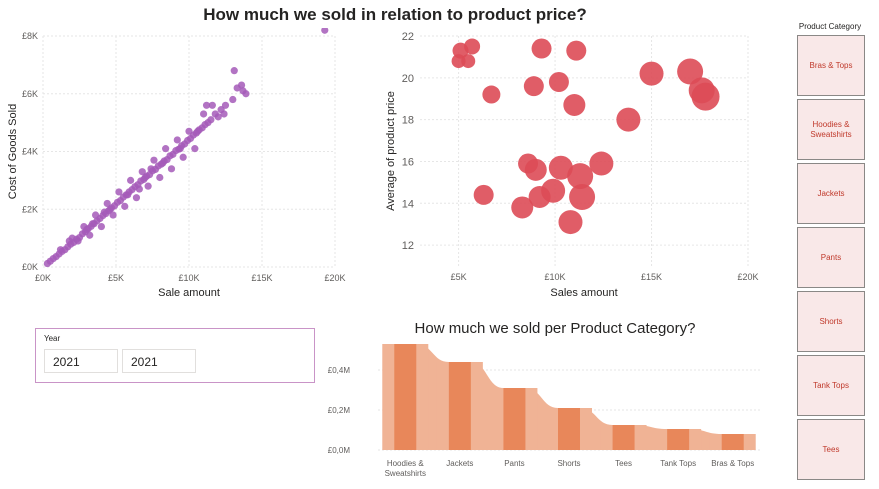  I want to click on ribbon-y-tick-label: £0,2M, so click(339, 410).